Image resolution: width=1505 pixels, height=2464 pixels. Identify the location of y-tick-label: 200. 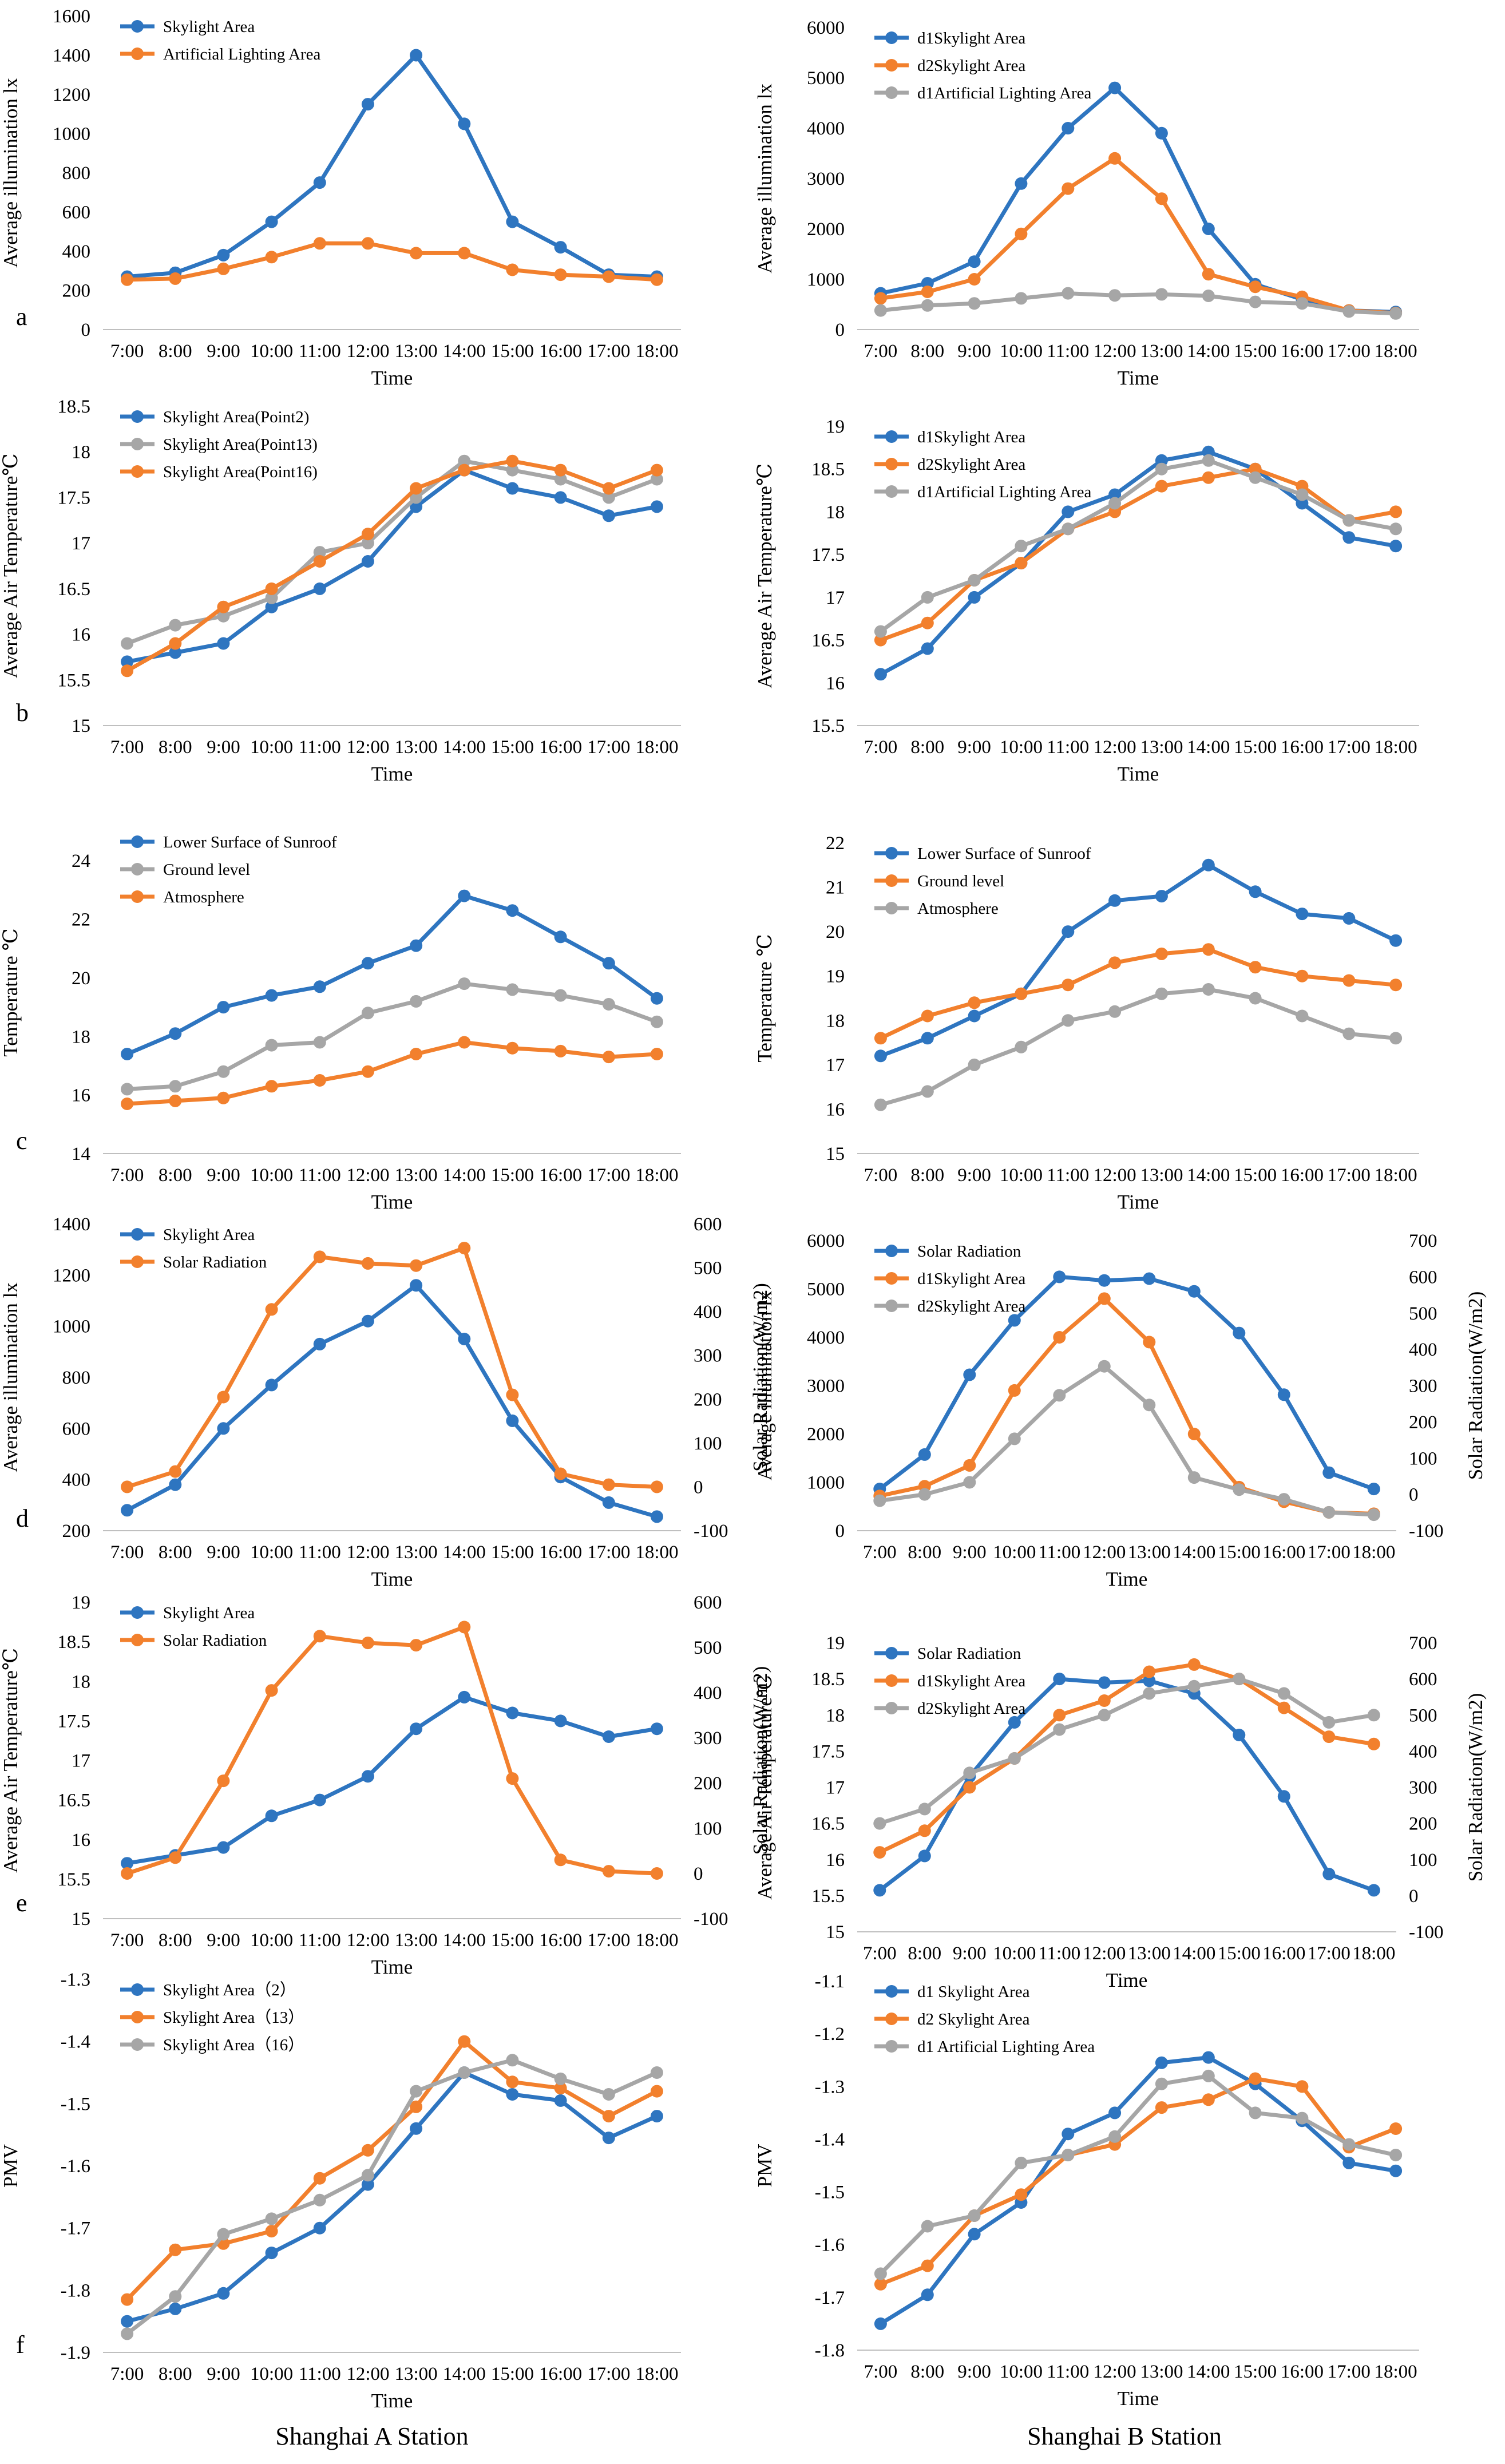
(76, 1532).